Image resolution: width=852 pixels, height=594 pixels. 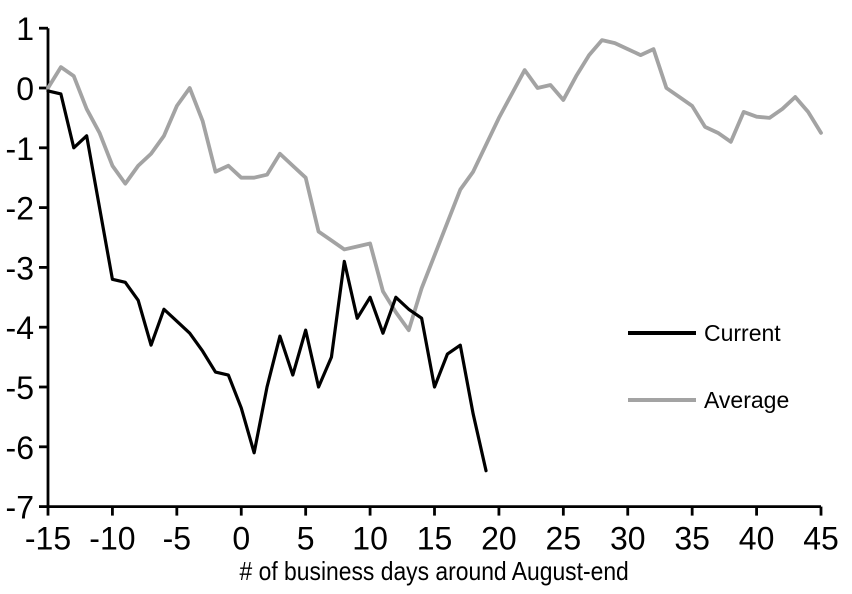 What do you see at coordinates (20, 149) in the screenshot?
I see `y-axis-tick-label: -1` at bounding box center [20, 149].